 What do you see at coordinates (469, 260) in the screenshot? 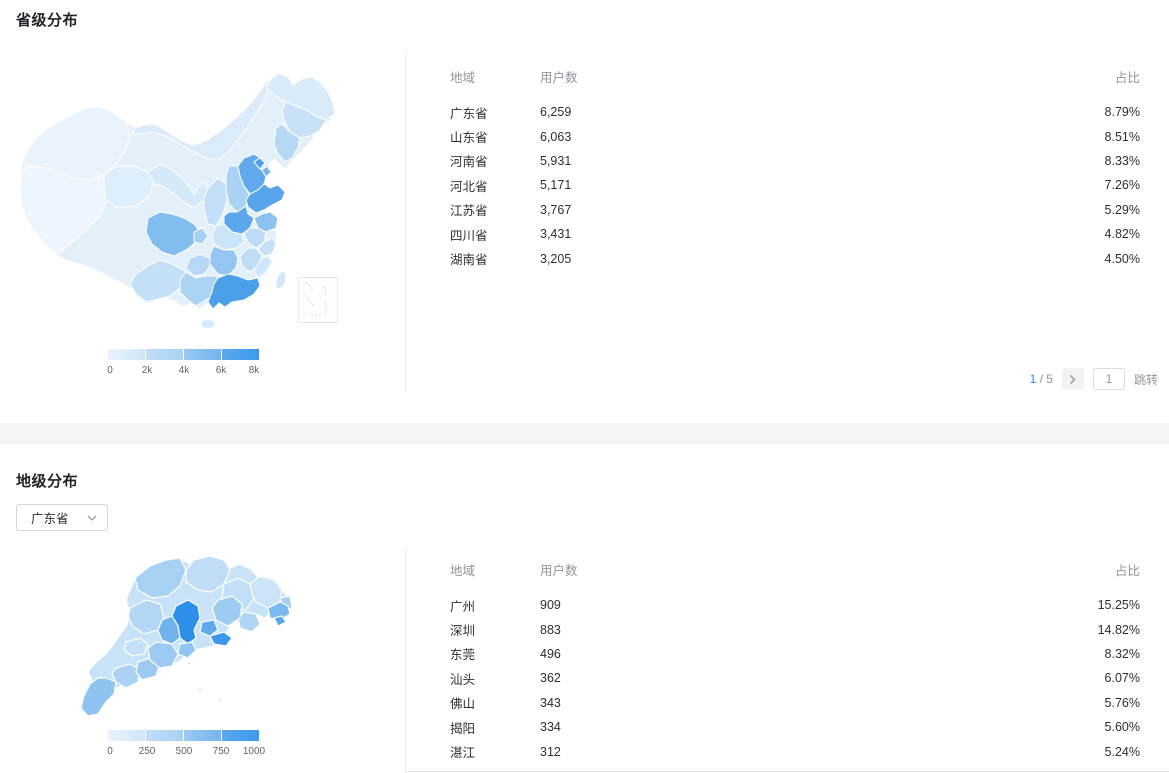
I see `cell-region: 湖南省` at bounding box center [469, 260].